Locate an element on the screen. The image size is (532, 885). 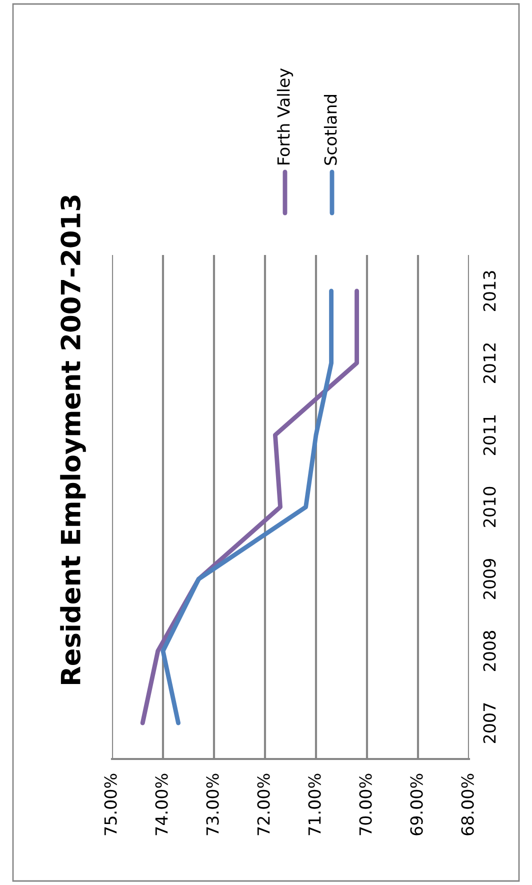
y-tick-label: 2010 is located at coordinates (489, 506).